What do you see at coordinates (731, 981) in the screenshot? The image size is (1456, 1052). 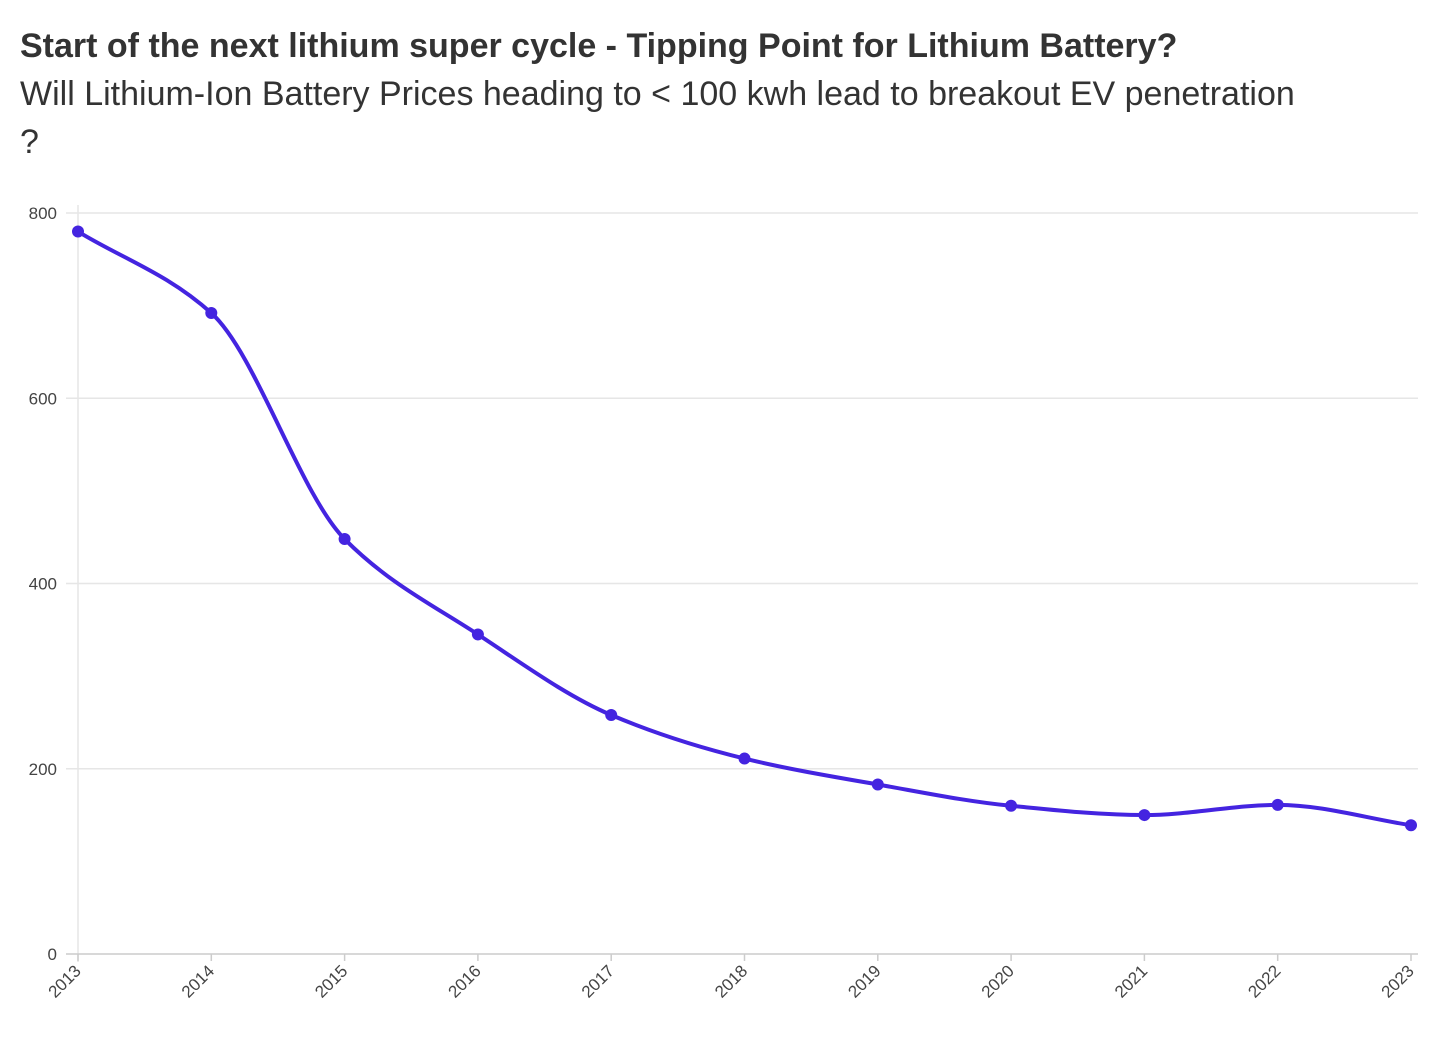 I see `x-tick-label: 2018` at bounding box center [731, 981].